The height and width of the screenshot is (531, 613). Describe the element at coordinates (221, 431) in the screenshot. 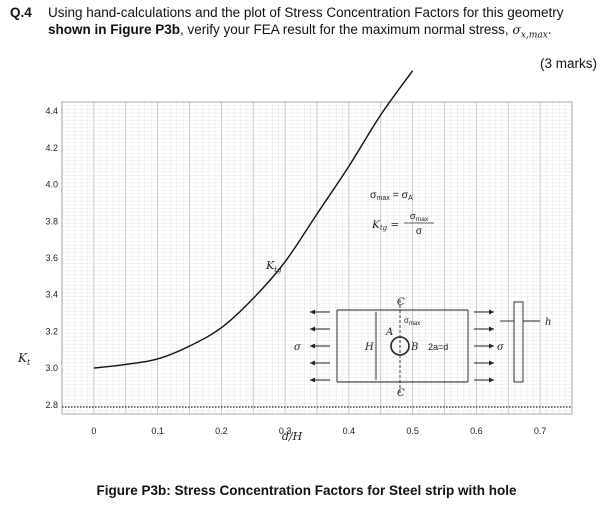

I see `x-tick-label: 0.2` at that location.